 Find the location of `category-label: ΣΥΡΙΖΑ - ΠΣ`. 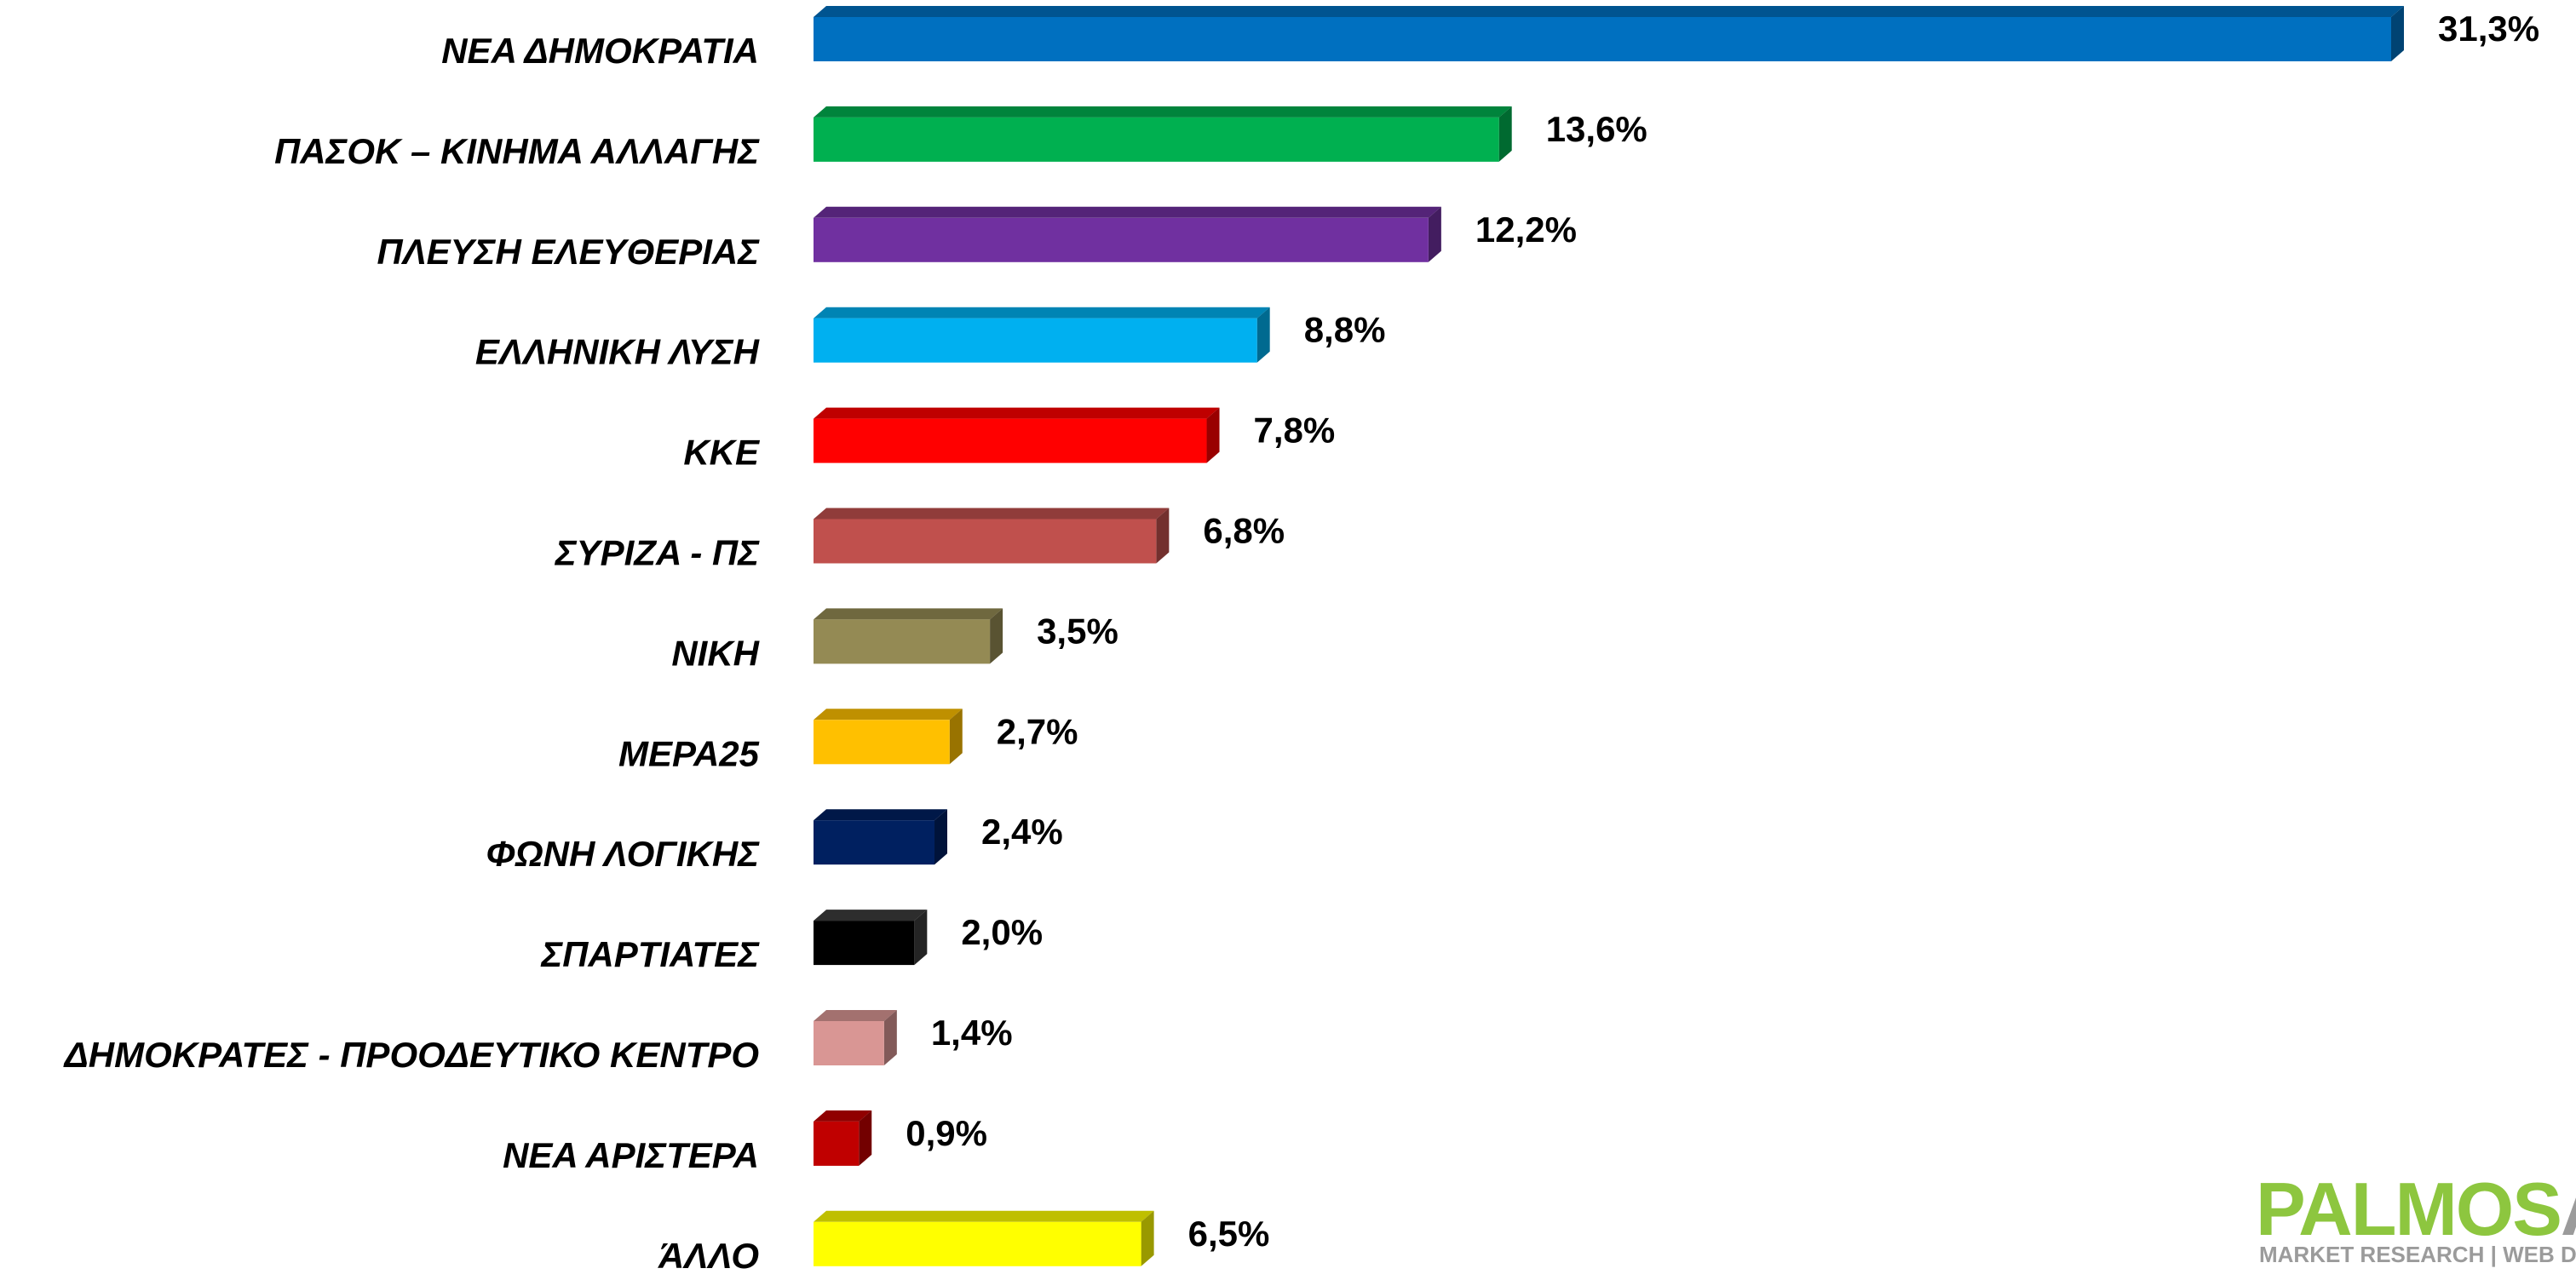

category-label: ΣΥΡΙΖΑ - ΠΣ is located at coordinates (658, 553).